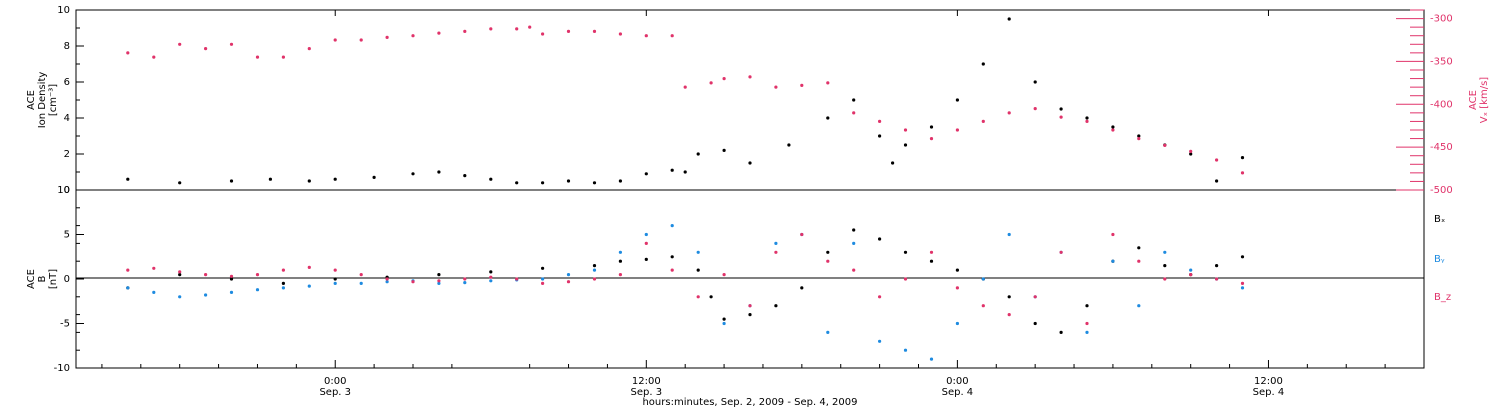  Describe the element at coordinates (1441, 61) in the screenshot. I see `ytick-label-right--350: -350` at that location.